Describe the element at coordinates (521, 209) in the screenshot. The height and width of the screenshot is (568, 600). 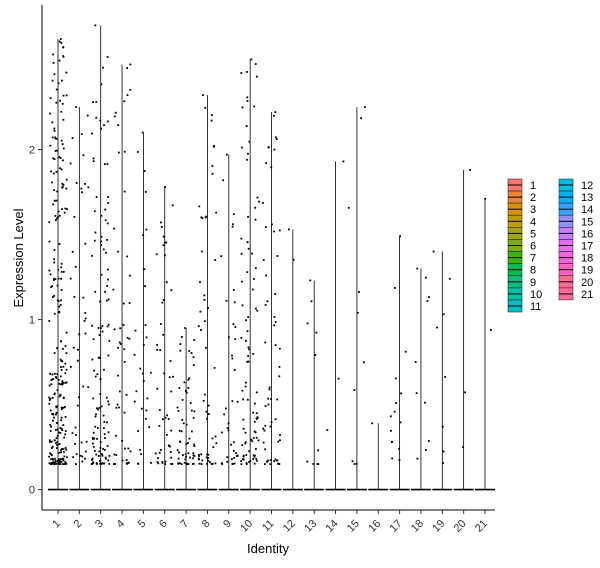
I see `legend-item: 3` at that location.